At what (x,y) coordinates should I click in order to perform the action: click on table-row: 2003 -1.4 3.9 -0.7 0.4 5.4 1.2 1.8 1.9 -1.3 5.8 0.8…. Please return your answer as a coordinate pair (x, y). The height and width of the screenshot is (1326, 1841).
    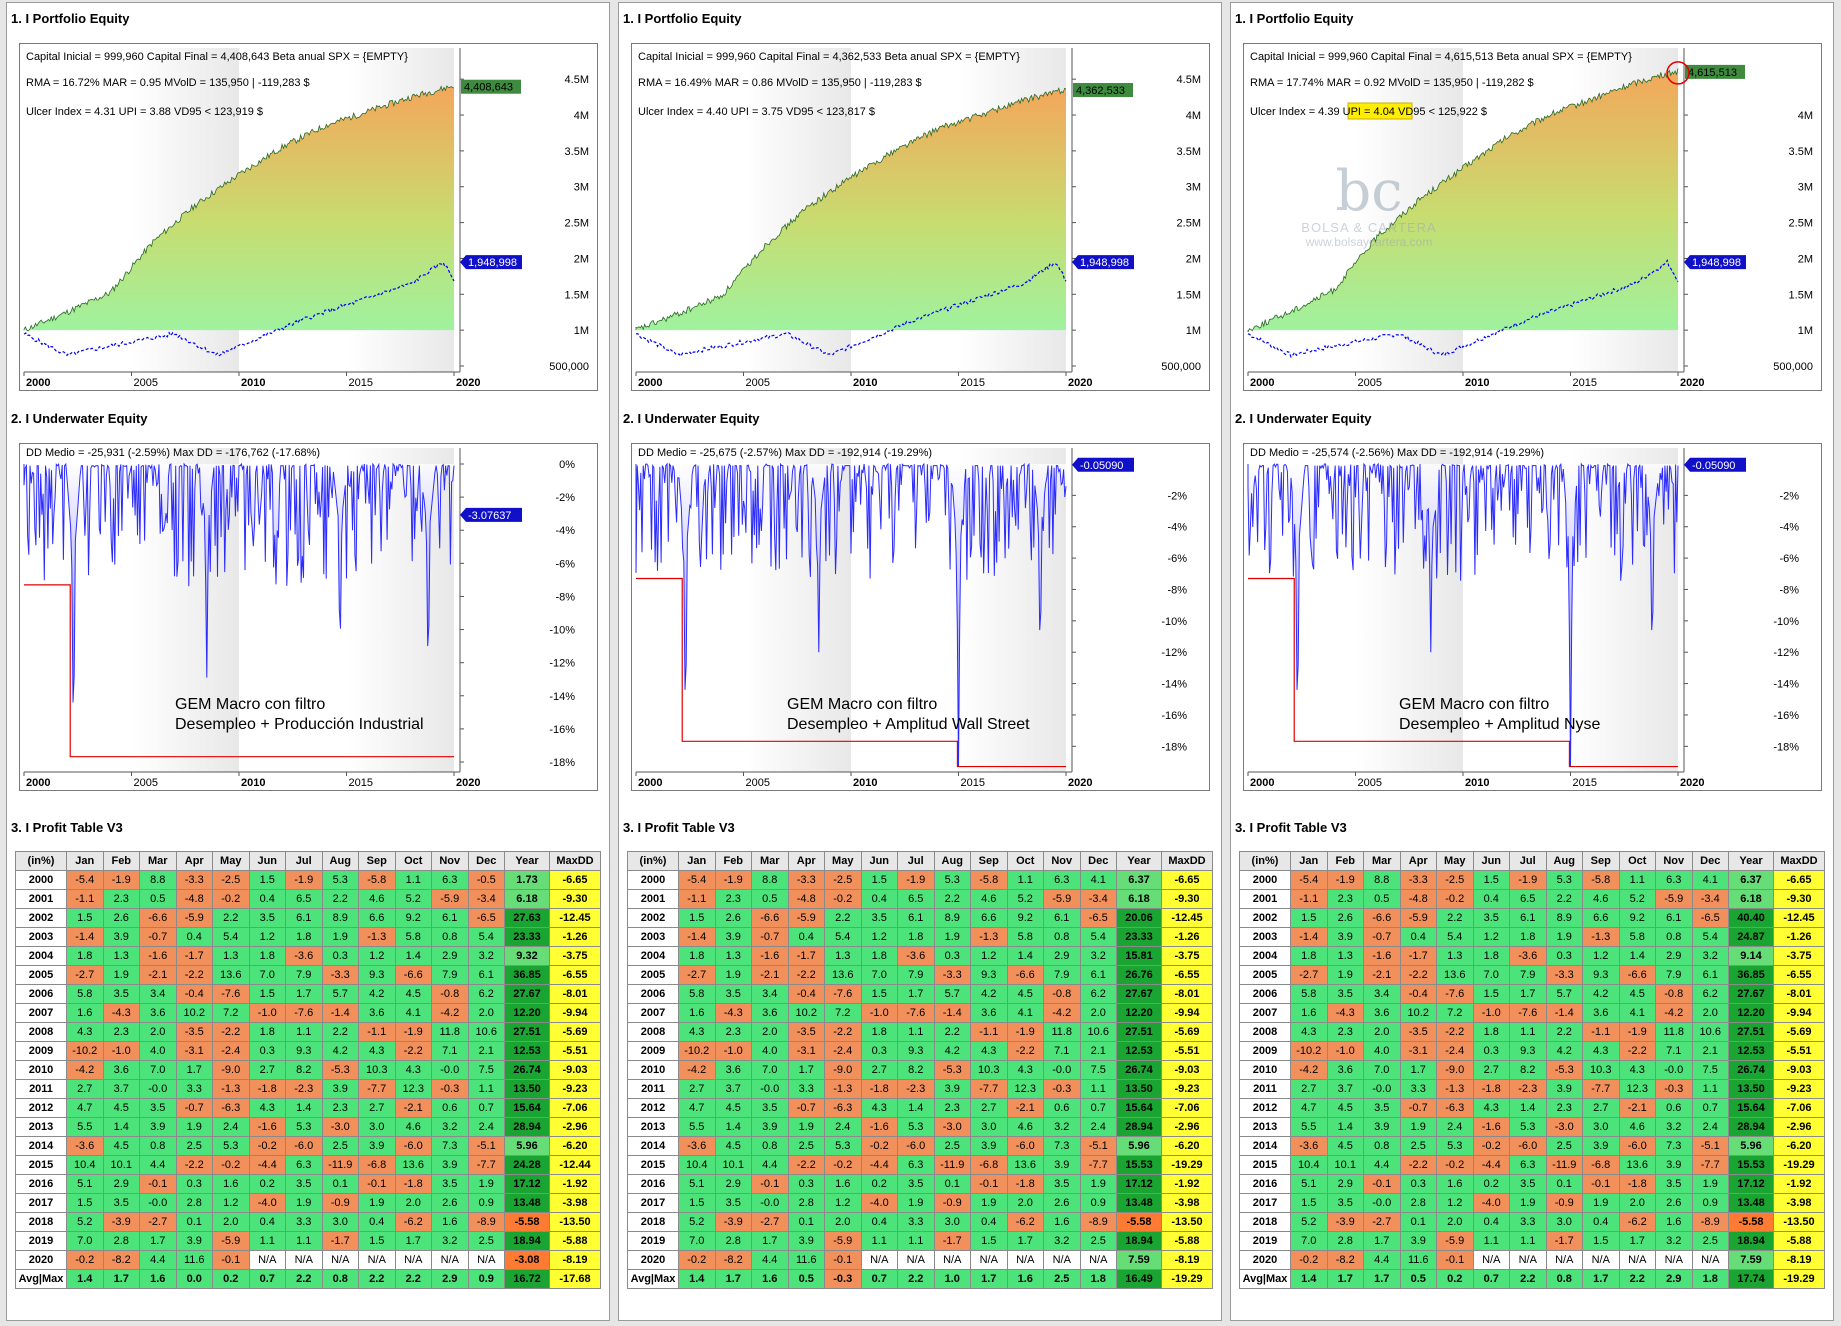
    Looking at the image, I should click on (1532, 937).